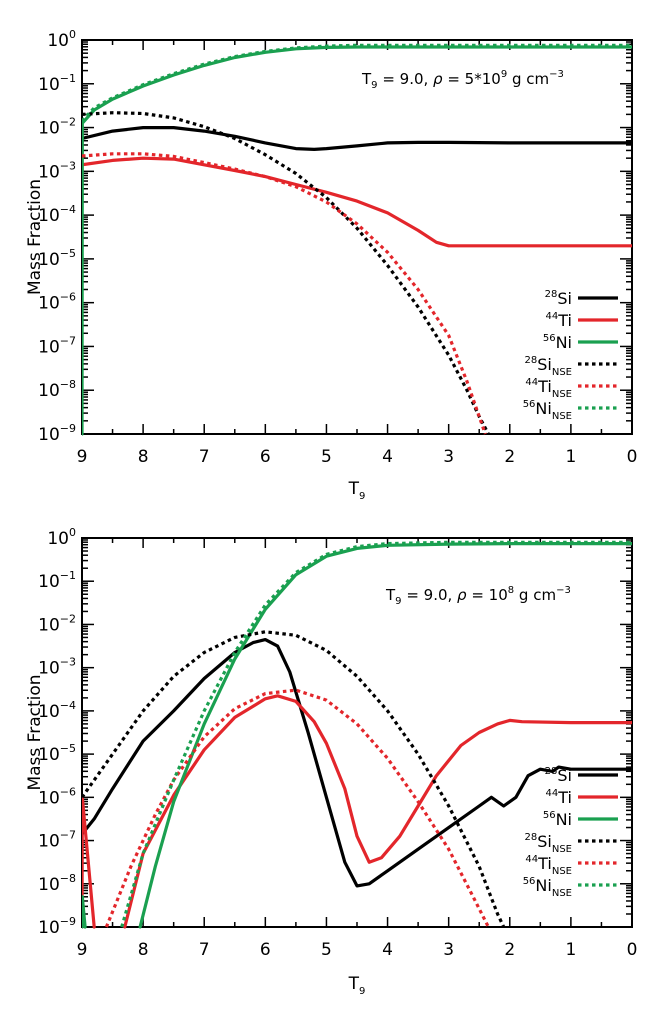  Describe the element at coordinates (357, 138) in the screenshot. I see `series-line-28si` at that location.